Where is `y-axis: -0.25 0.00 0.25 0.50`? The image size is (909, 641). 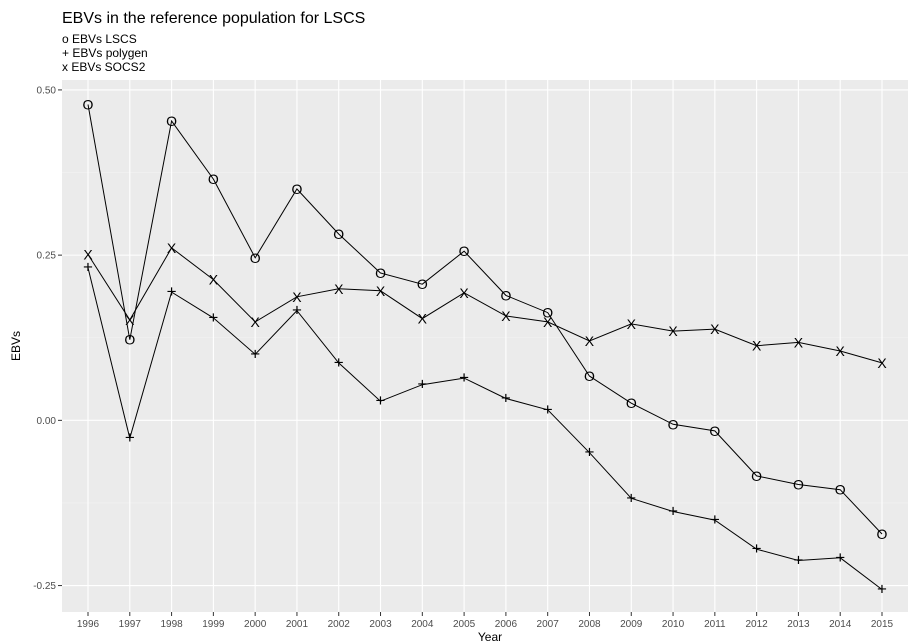 y-axis: -0.25 0.00 0.25 0.50 is located at coordinates (47, 338).